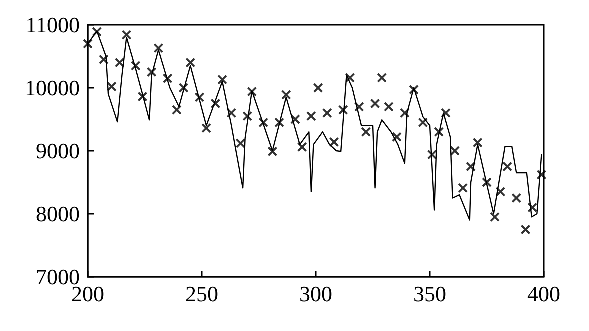 The height and width of the screenshot is (331, 589). What do you see at coordinates (430, 294) in the screenshot?
I see `x-tick-label: 350` at bounding box center [430, 294].